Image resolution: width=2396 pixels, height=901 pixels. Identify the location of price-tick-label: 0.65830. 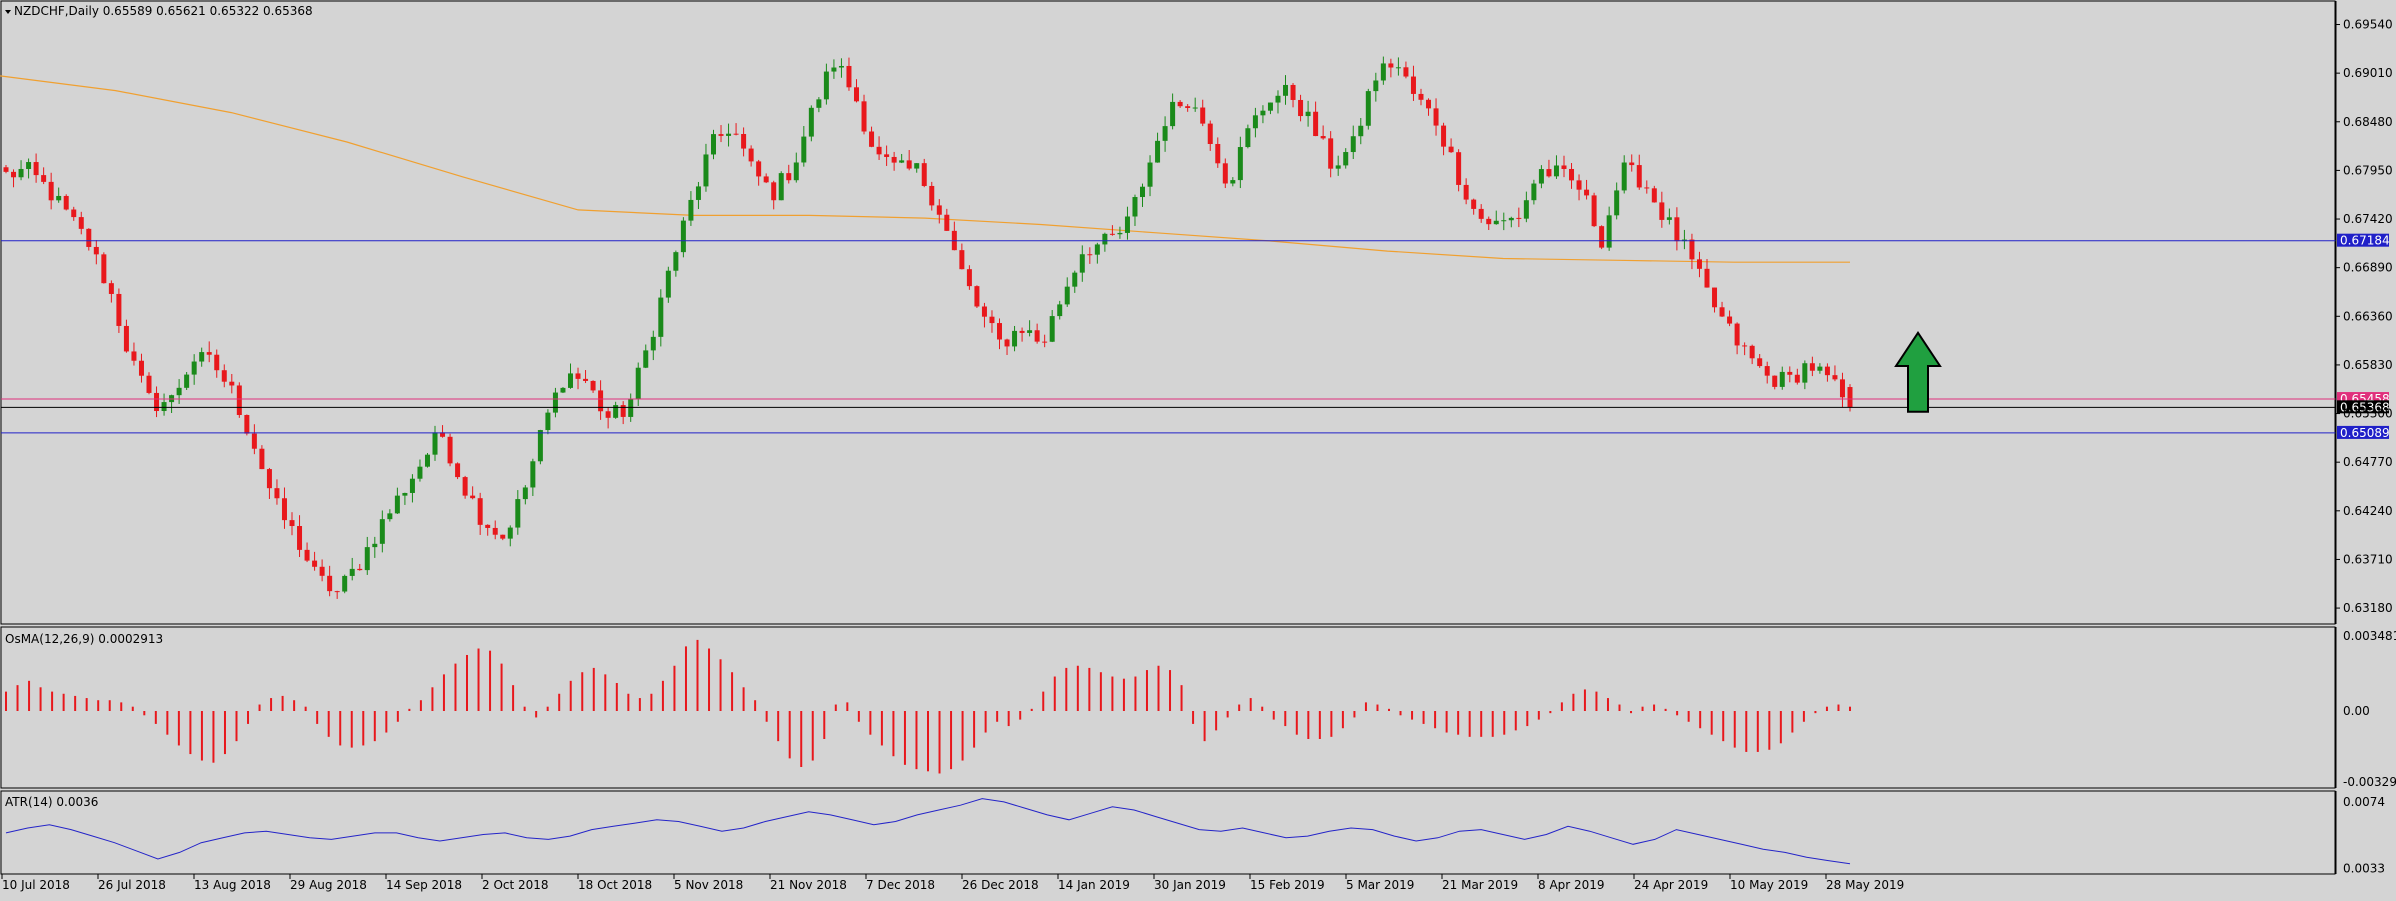
(2368, 365).